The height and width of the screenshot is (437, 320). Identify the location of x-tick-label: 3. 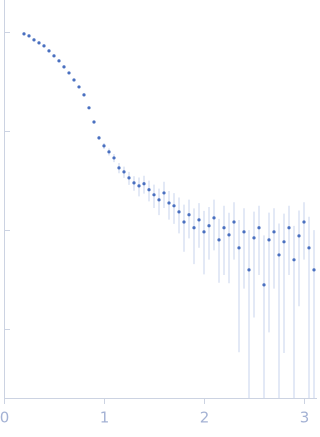
(305, 418).